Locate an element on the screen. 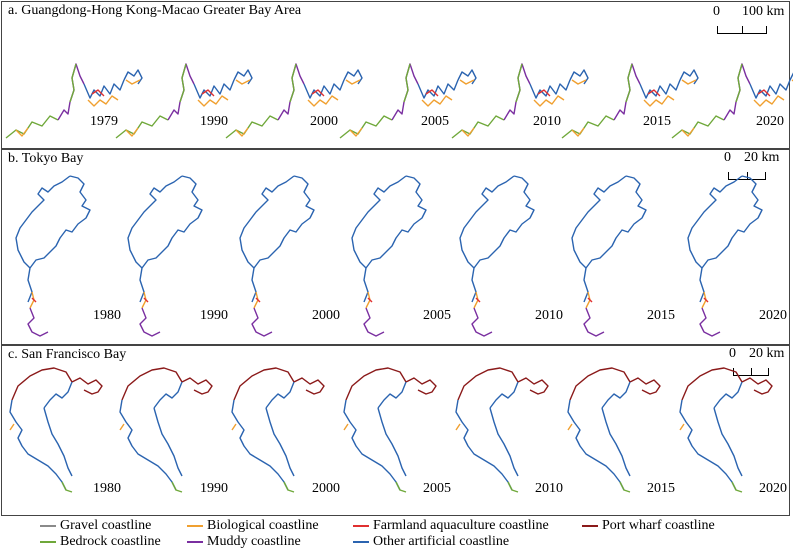 This screenshot has height=552, width=793. year-label: 1990 is located at coordinates (214, 315).